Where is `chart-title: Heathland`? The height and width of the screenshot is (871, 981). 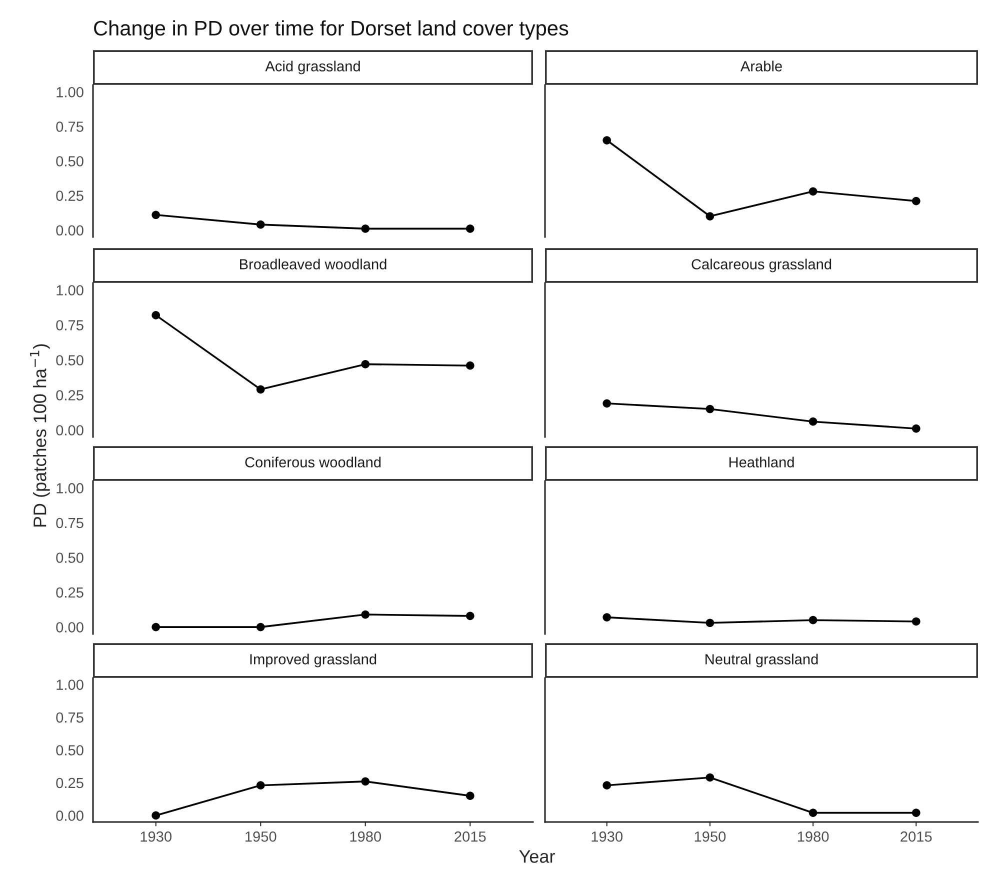 chart-title: Heathland is located at coordinates (761, 462).